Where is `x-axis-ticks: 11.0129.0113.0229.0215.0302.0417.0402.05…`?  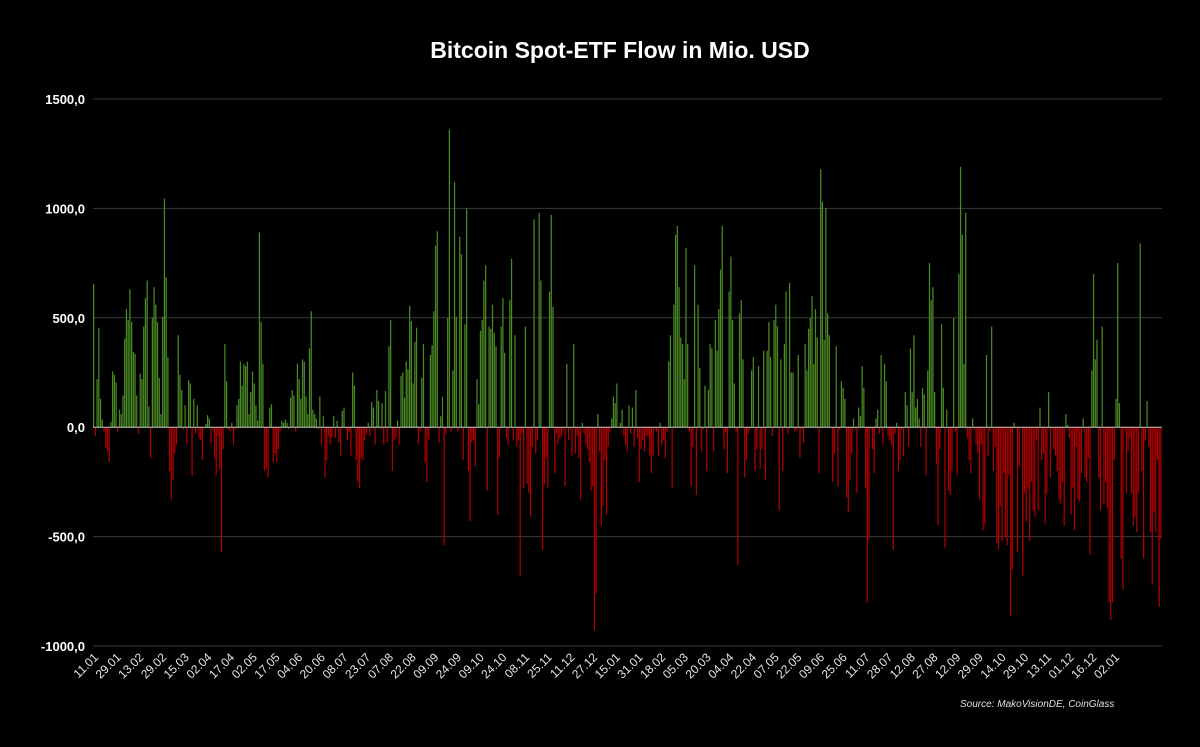 x-axis-ticks: 11.0129.0113.0229.0215.0302.0417.0402.05… is located at coordinates (597, 665).